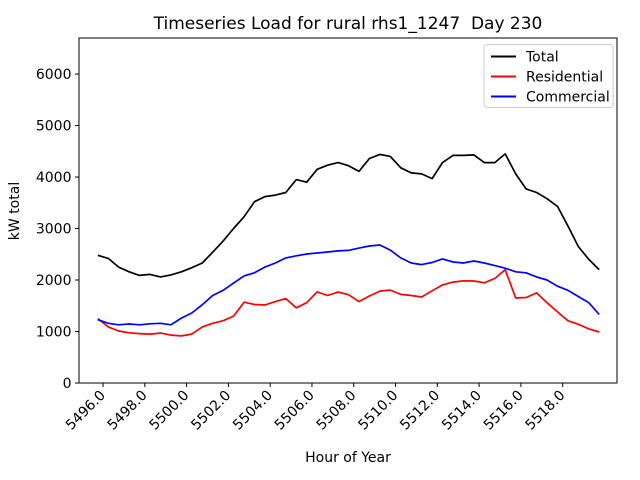  Describe the element at coordinates (420, 411) in the screenshot. I see `x-tick-label: 5512.0` at that location.